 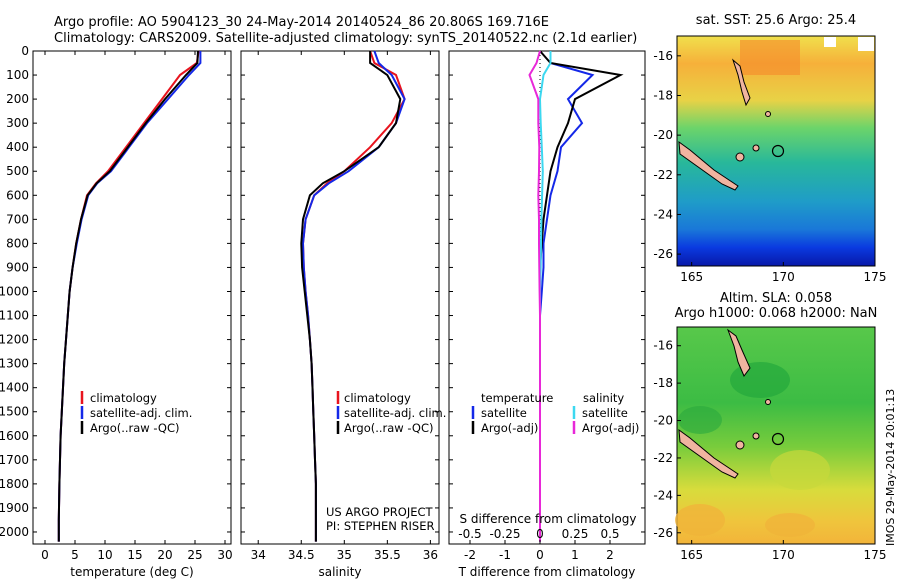 I want to click on sla-map-ticks: -16 -18 -20 -22 -24 -26 165 170 175, so click(x=769, y=450).